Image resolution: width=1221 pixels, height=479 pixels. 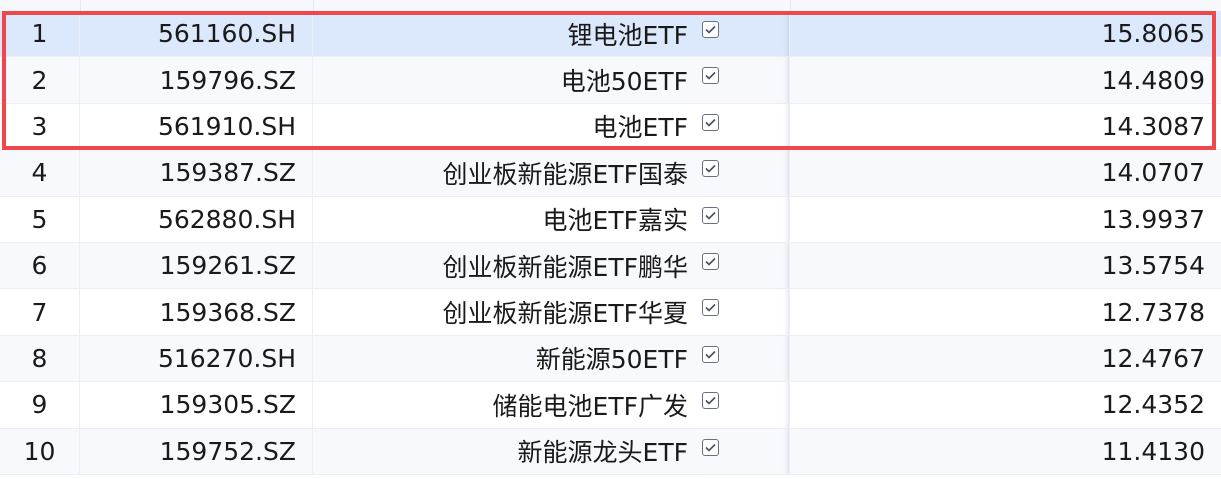 What do you see at coordinates (196, 173) in the screenshot?
I see `fund-code: 159387.SZ` at bounding box center [196, 173].